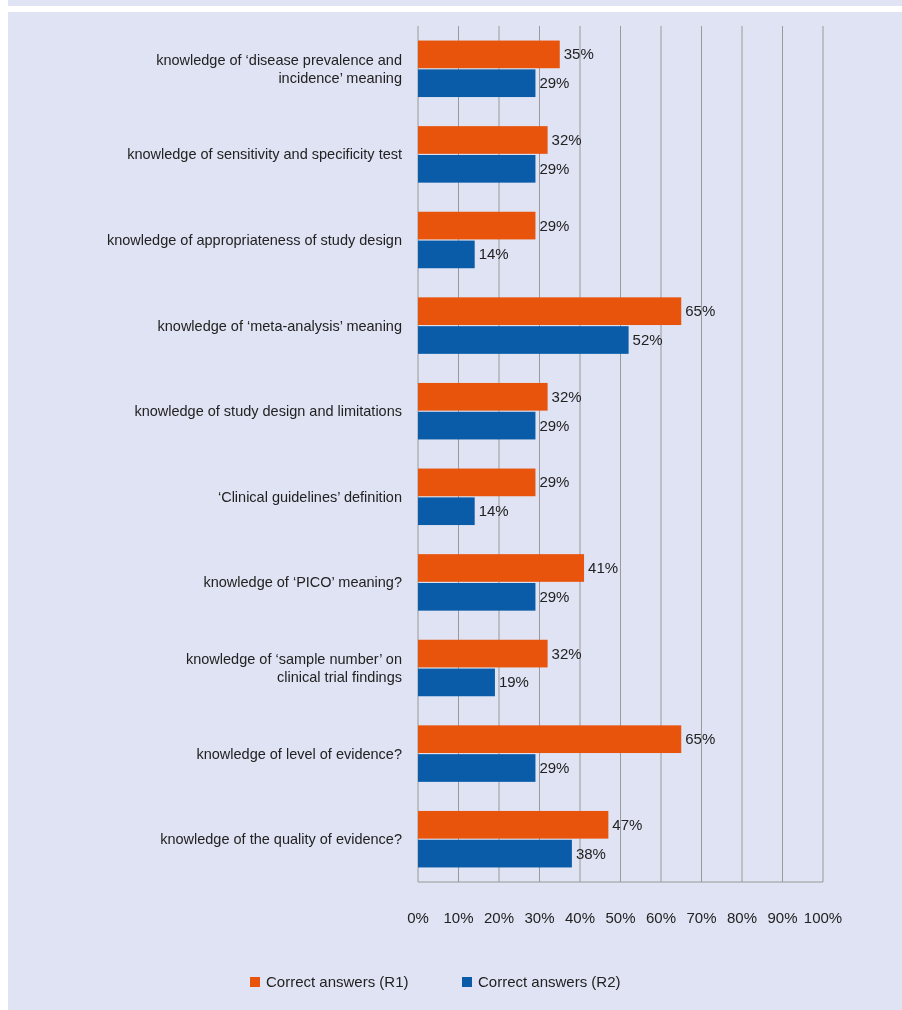 The image size is (902, 1010). Describe the element at coordinates (580, 917) in the screenshot. I see `x-tick-label: 40%` at that location.